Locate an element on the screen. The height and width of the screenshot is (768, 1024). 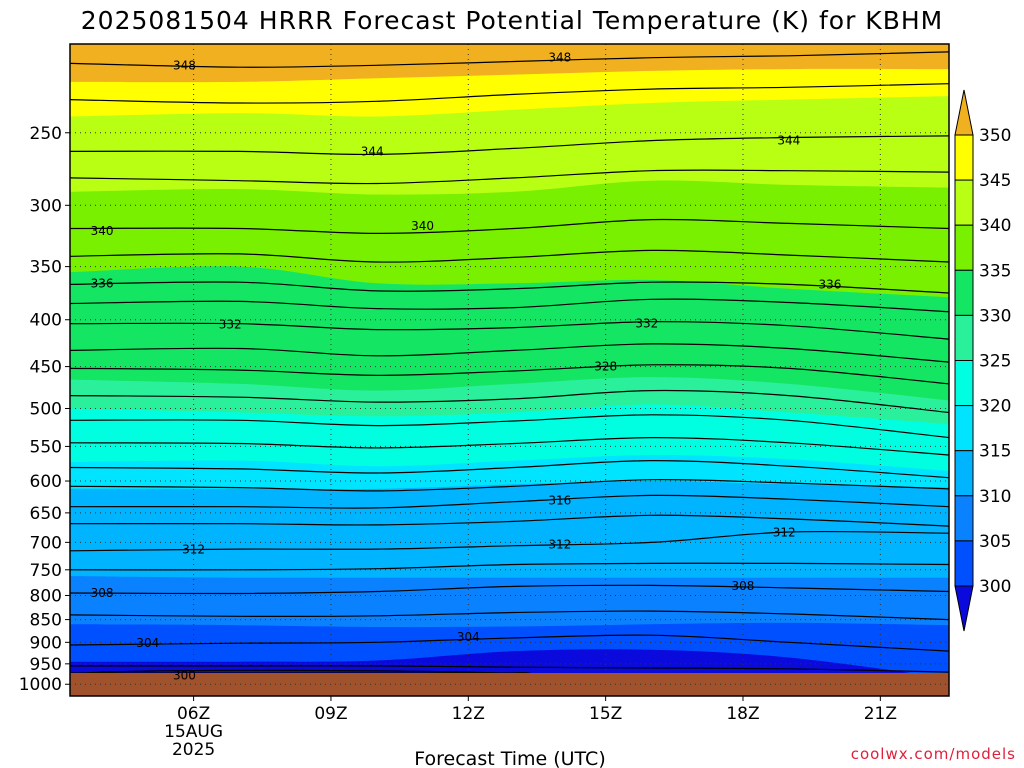
y-tick-label: 850 is located at coordinates (46, 621).